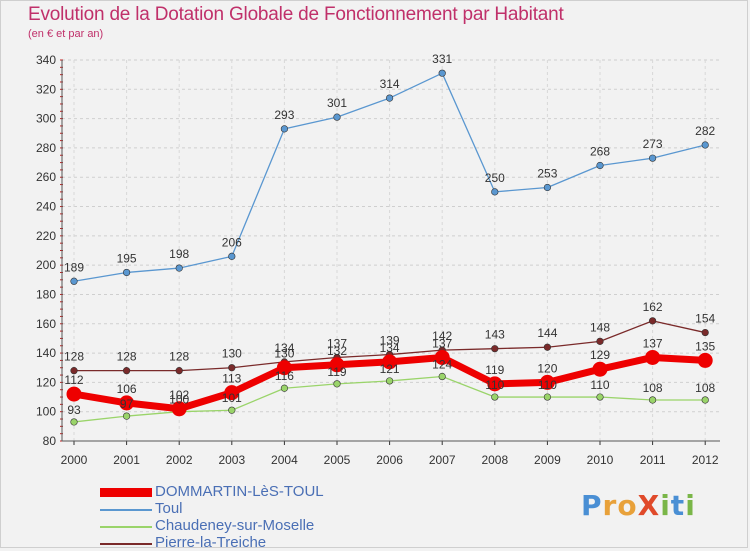 This screenshot has height=551, width=750. What do you see at coordinates (705, 460) in the screenshot?
I see `x-tick-label: 2012` at bounding box center [705, 460].